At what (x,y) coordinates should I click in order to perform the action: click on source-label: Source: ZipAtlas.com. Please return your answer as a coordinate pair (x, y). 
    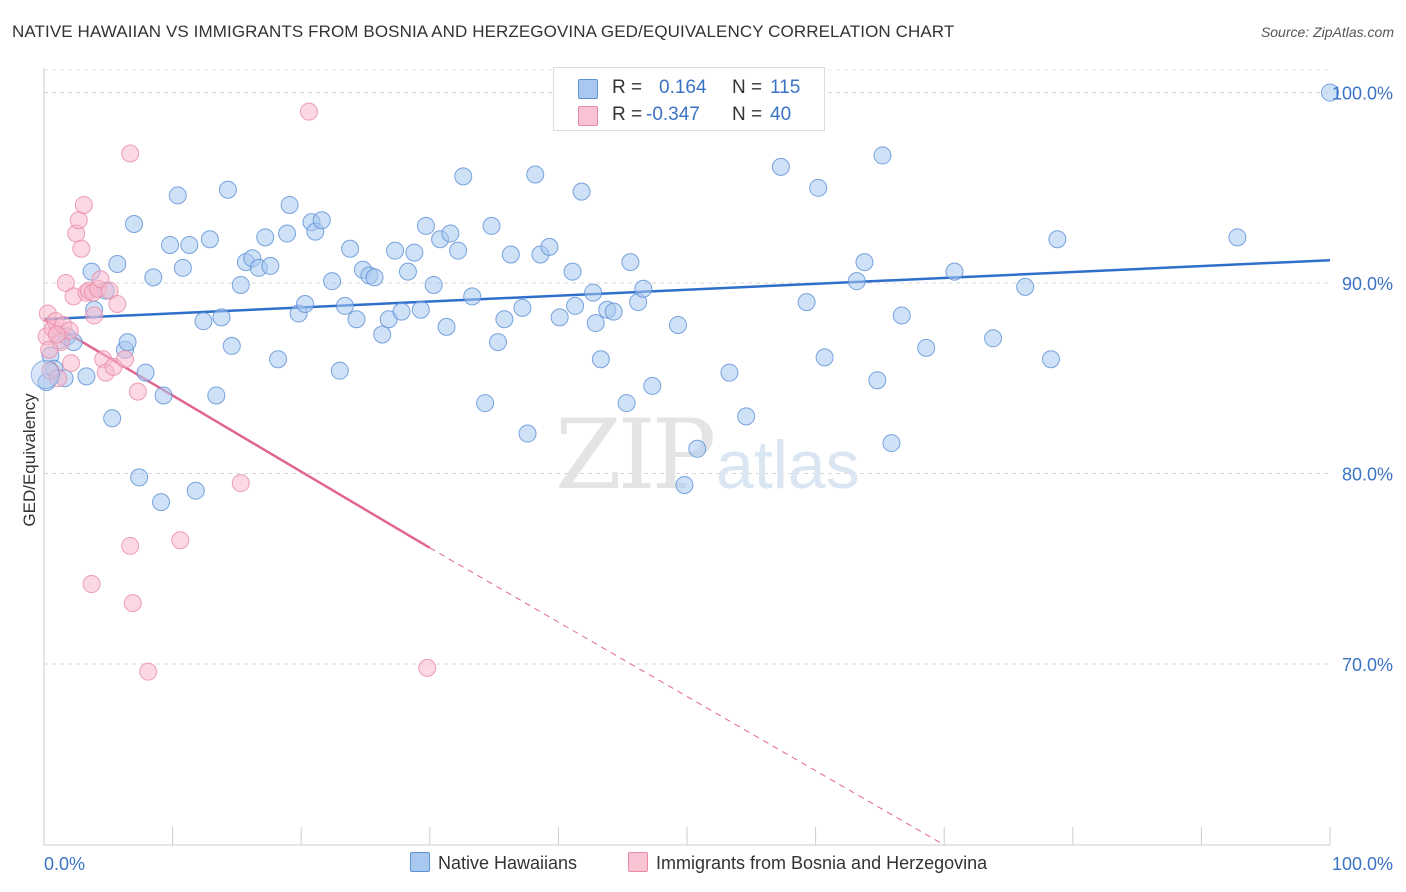
    Looking at the image, I should click on (1327, 32).